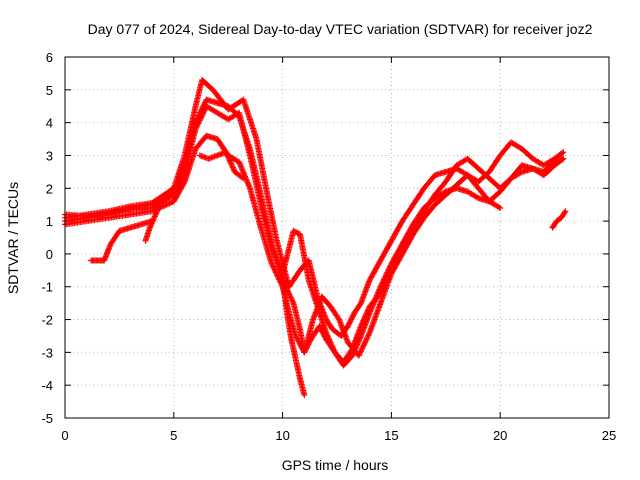 The image size is (640, 480). Describe the element at coordinates (282, 435) in the screenshot. I see `x-tick-label: 10` at that location.